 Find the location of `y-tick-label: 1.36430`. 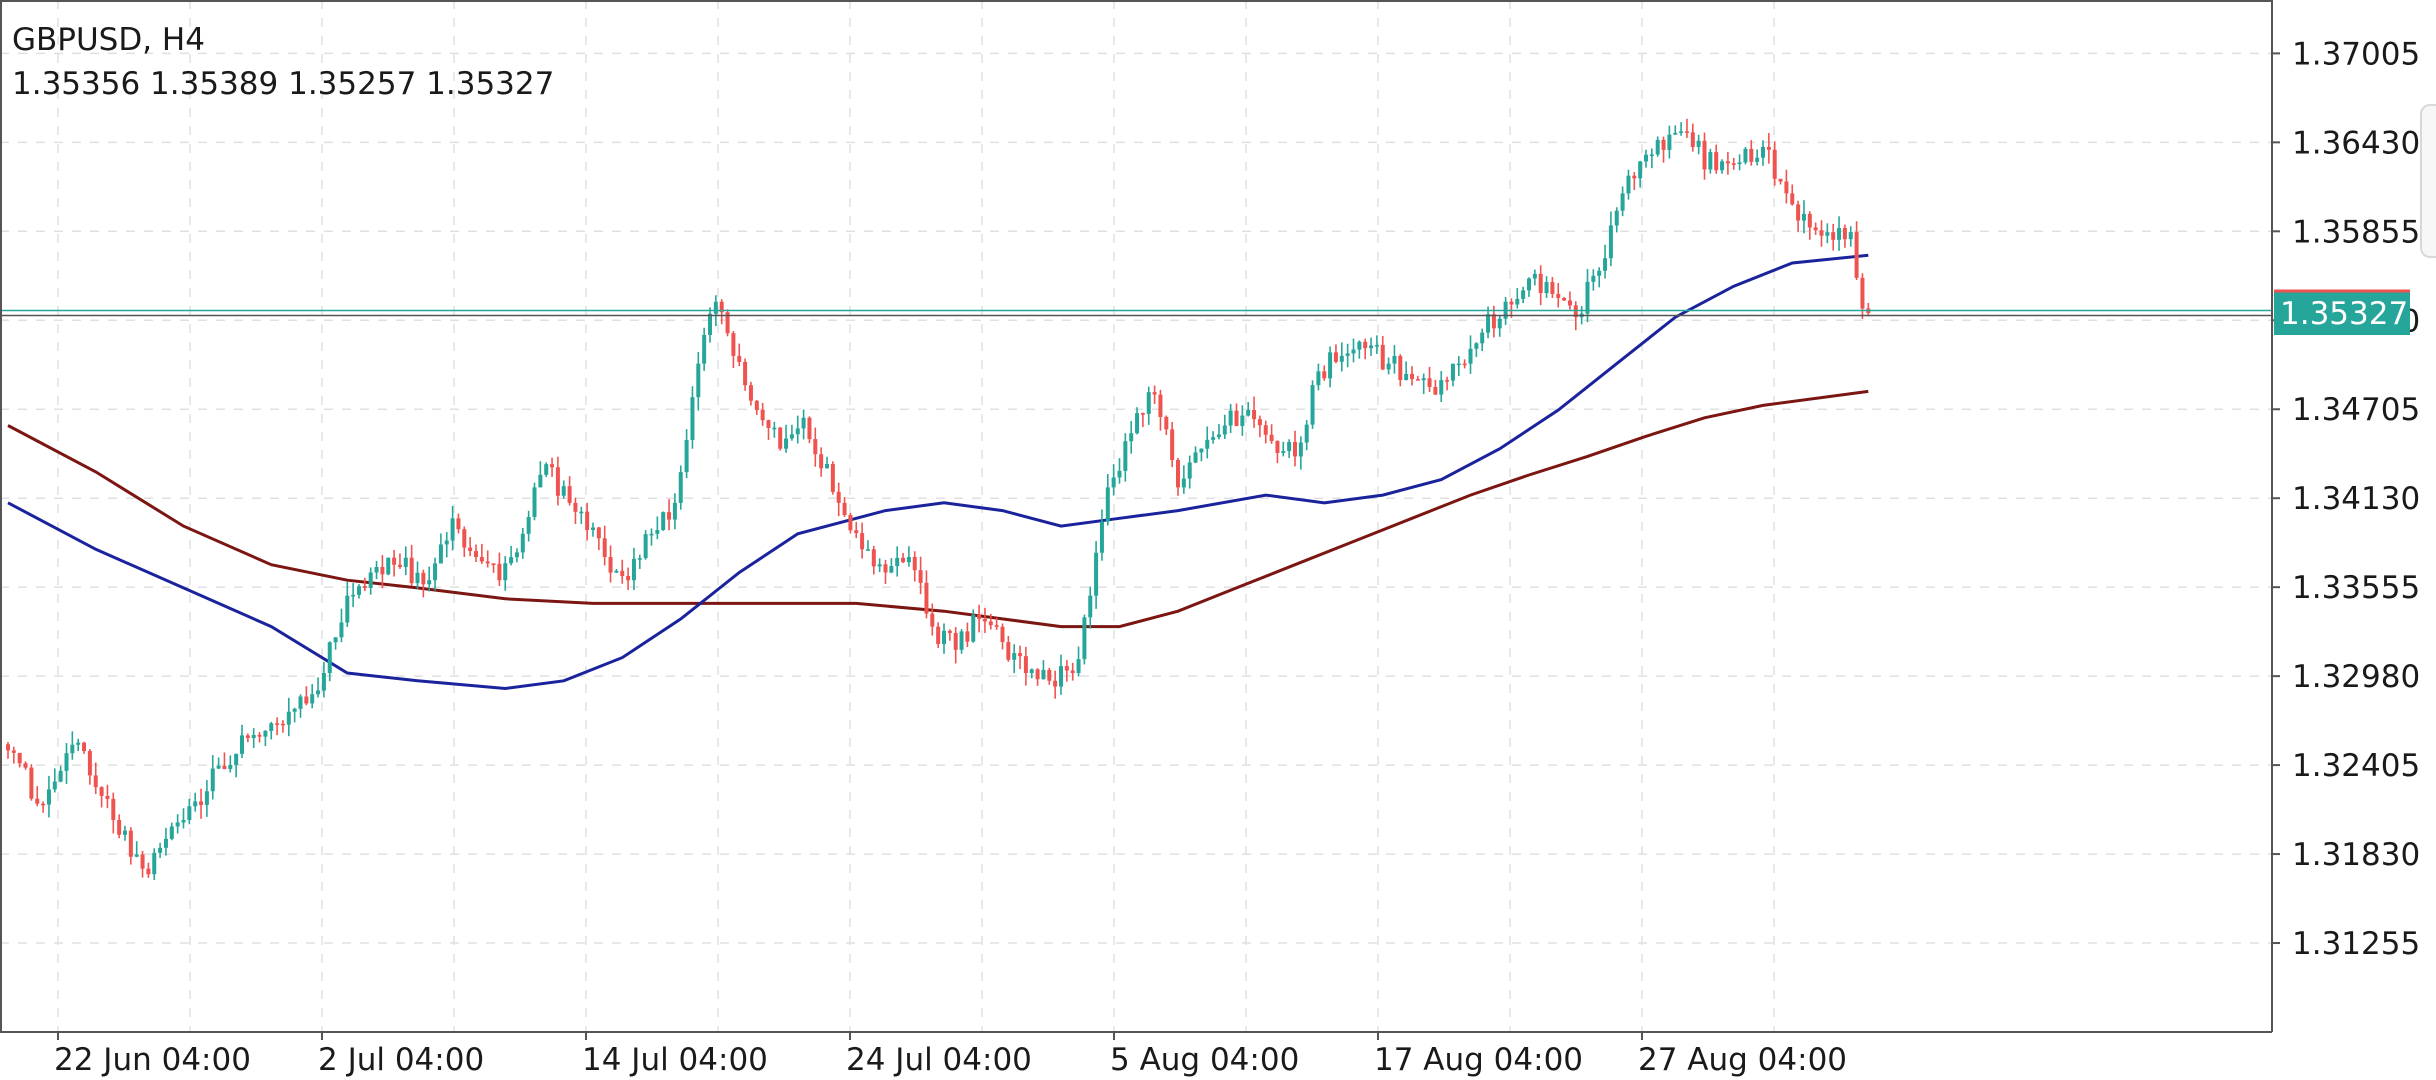

y-tick-label: 1.36430 is located at coordinates (2356, 143).